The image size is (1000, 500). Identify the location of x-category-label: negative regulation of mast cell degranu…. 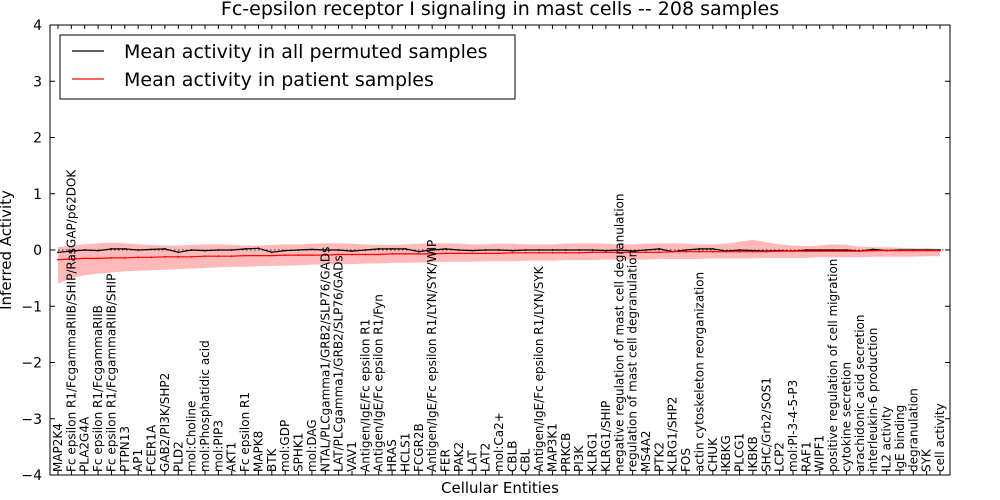
(619, 332).